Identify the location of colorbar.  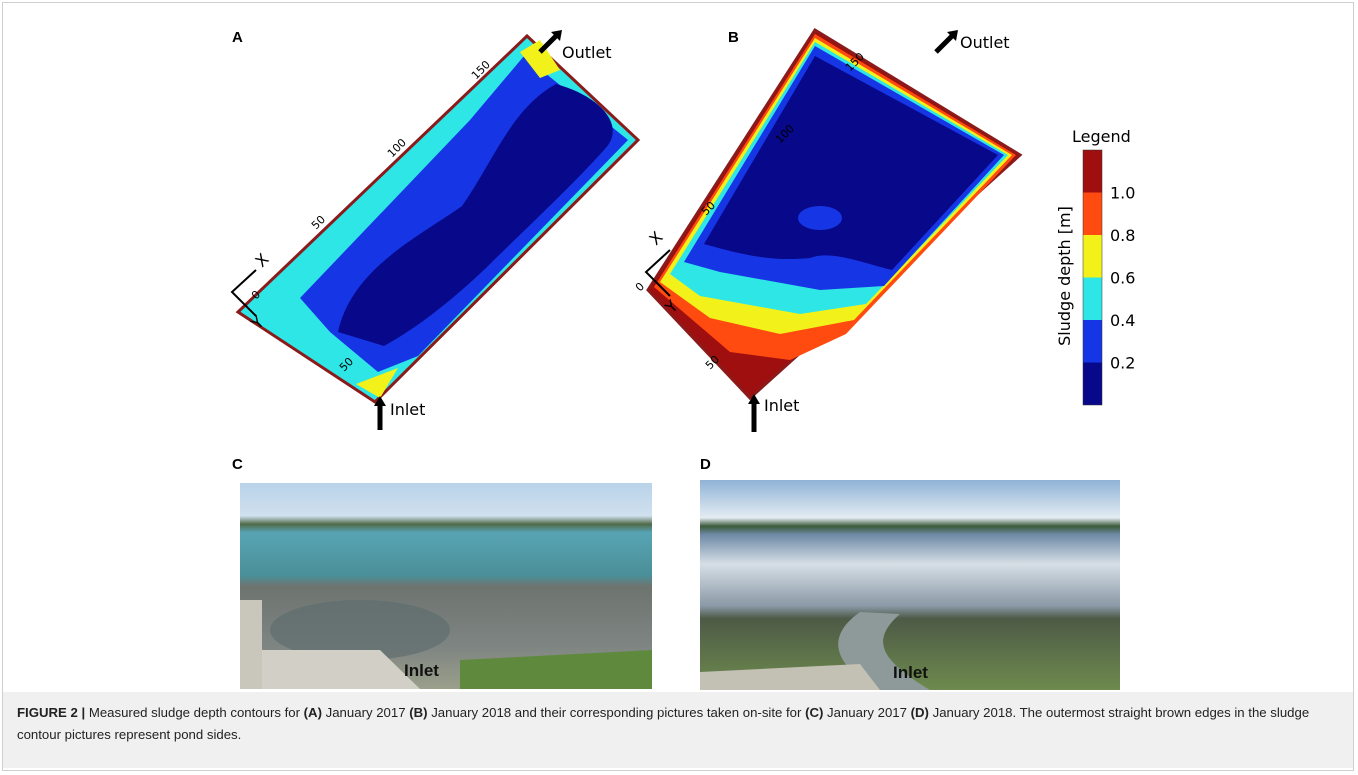
(1092, 277).